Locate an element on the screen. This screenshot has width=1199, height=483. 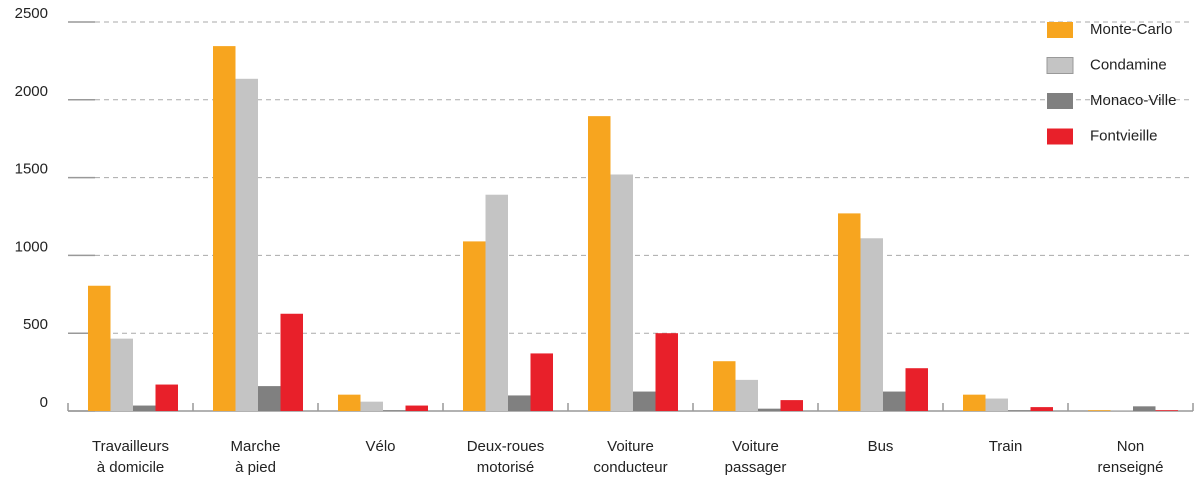
x-tick-label: Non renseigné is located at coordinates (1131, 457).